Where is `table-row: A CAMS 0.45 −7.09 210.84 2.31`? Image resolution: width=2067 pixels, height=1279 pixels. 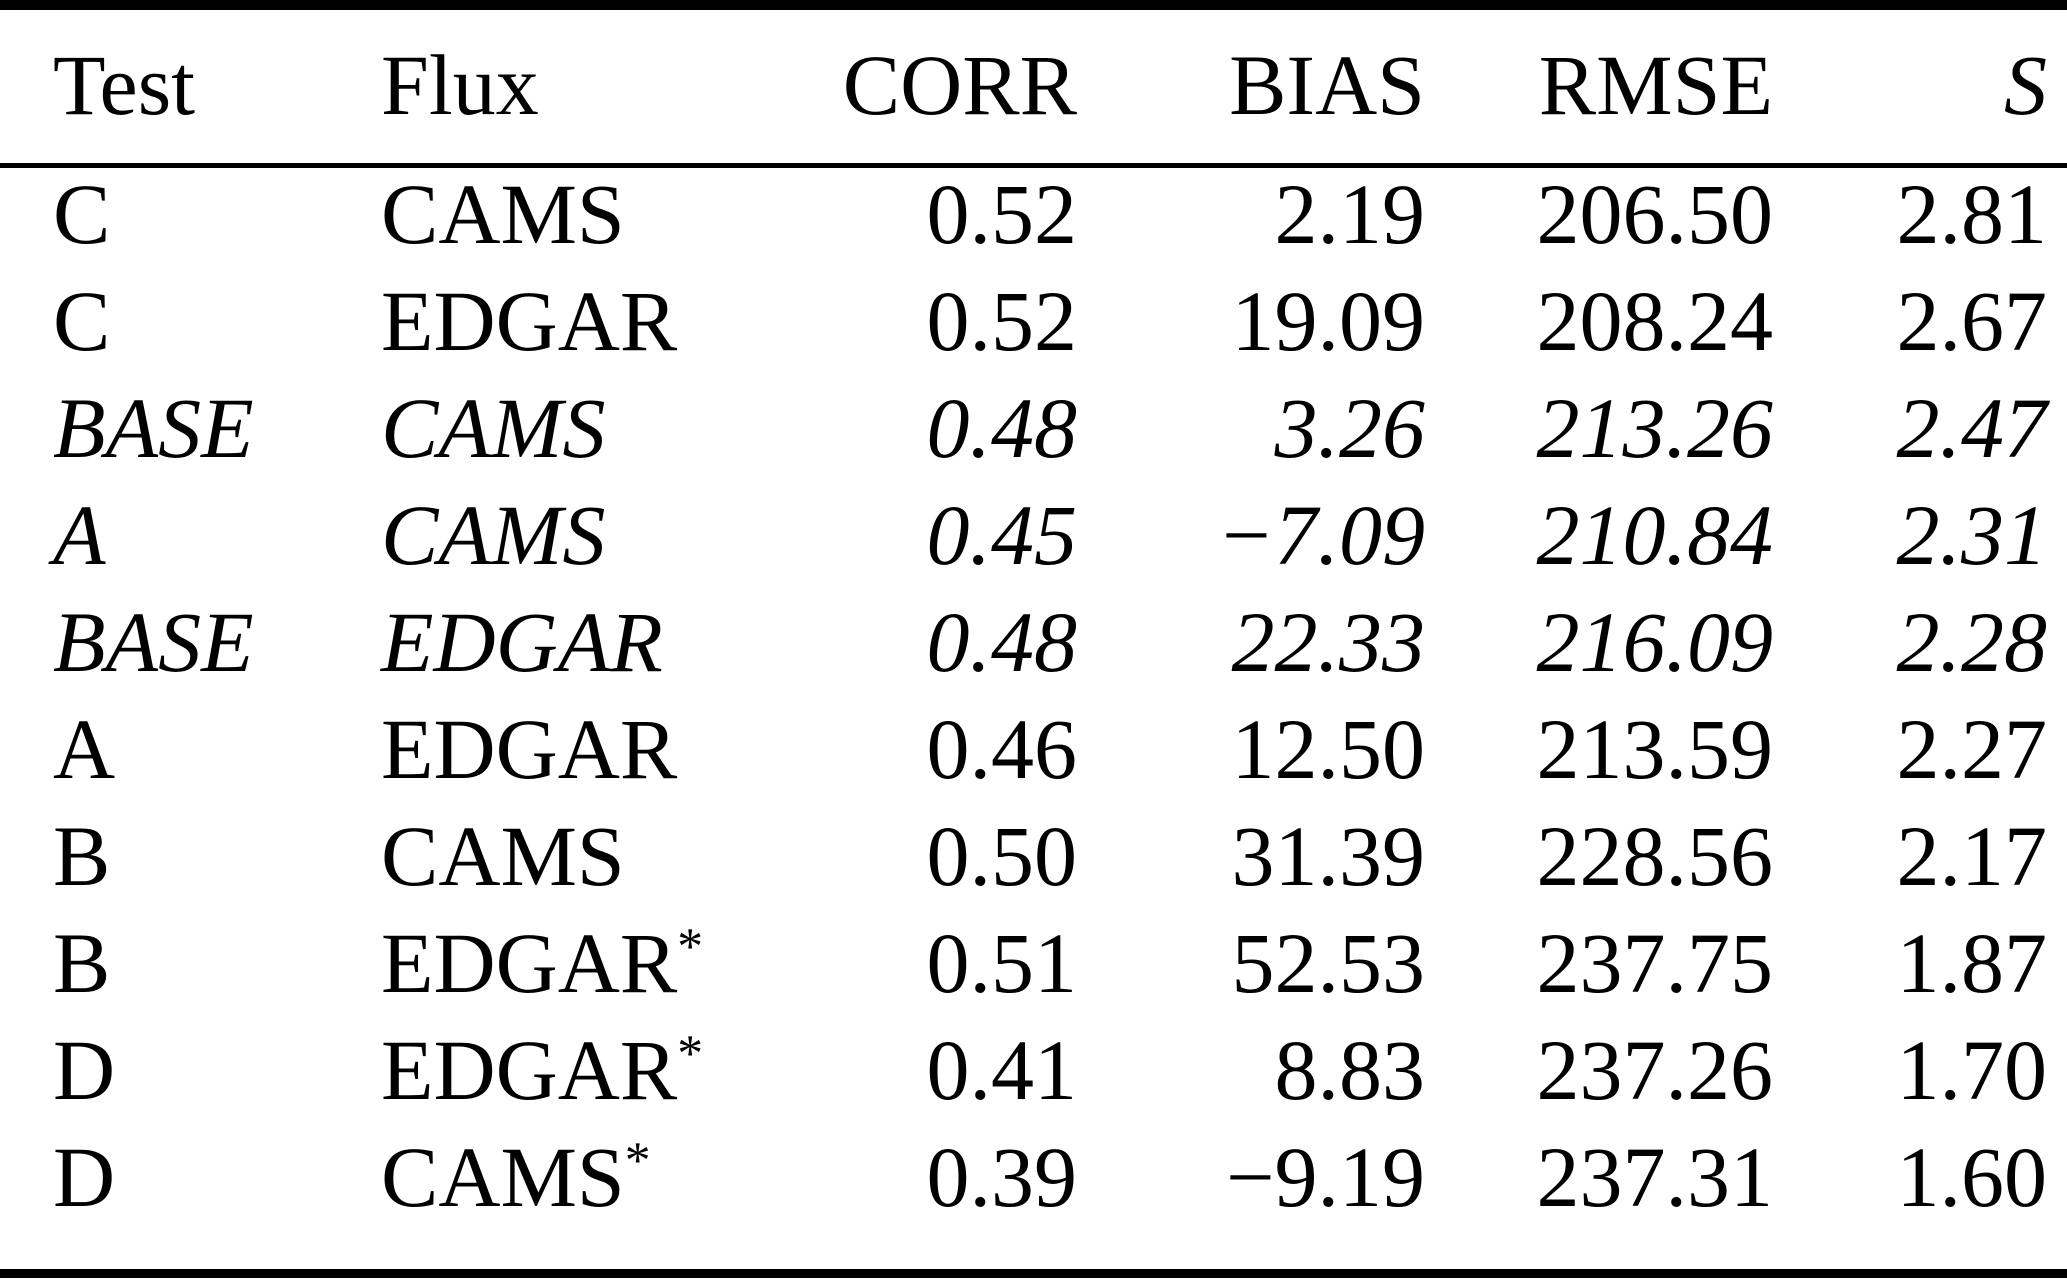
table-row: A CAMS 0.45 −7.09 210.84 2.31 is located at coordinates (1050, 534).